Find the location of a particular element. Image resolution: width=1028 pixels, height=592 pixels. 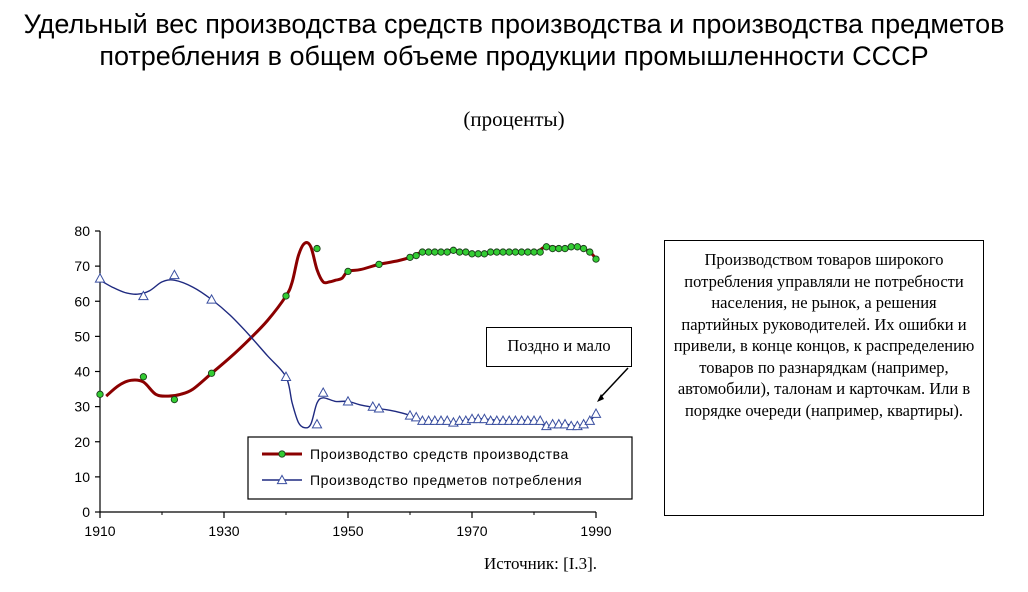

y-tick-label: 60 is located at coordinates (82, 301).